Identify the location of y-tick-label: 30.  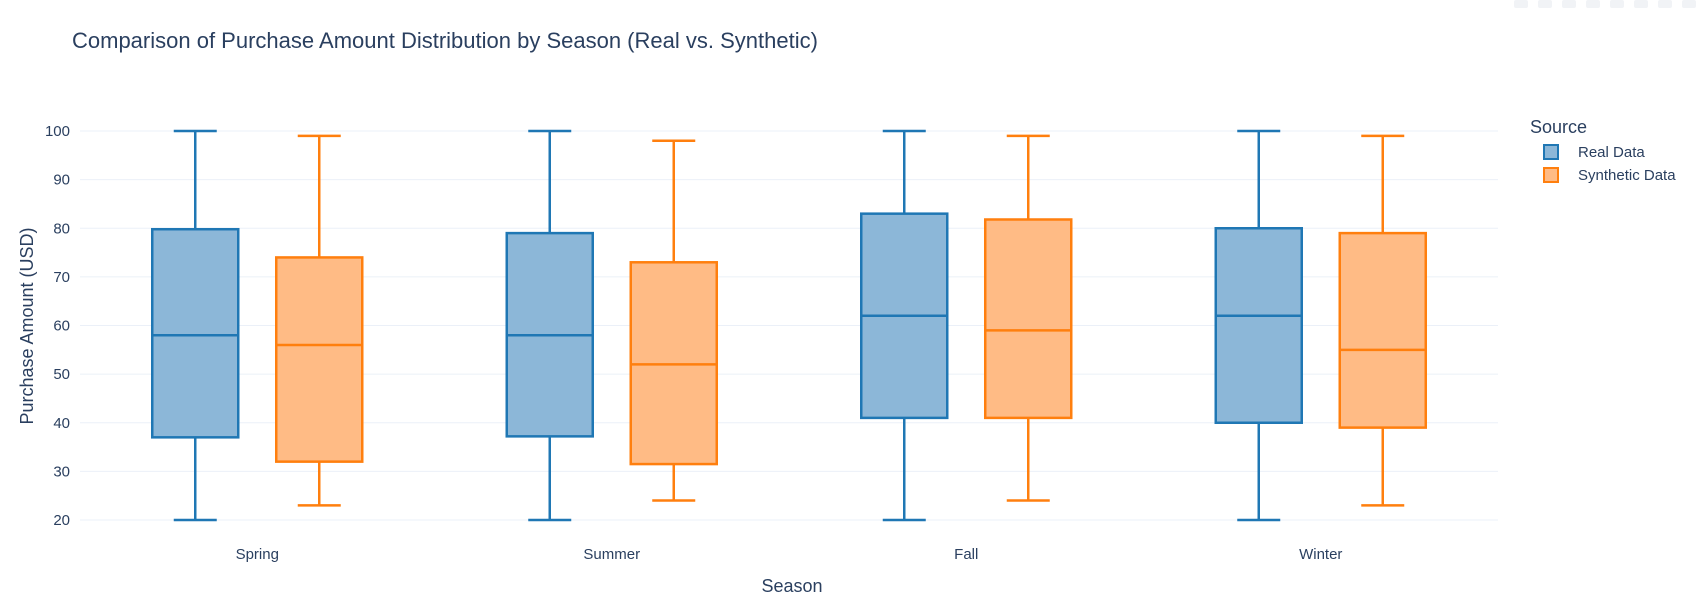
(61, 471).